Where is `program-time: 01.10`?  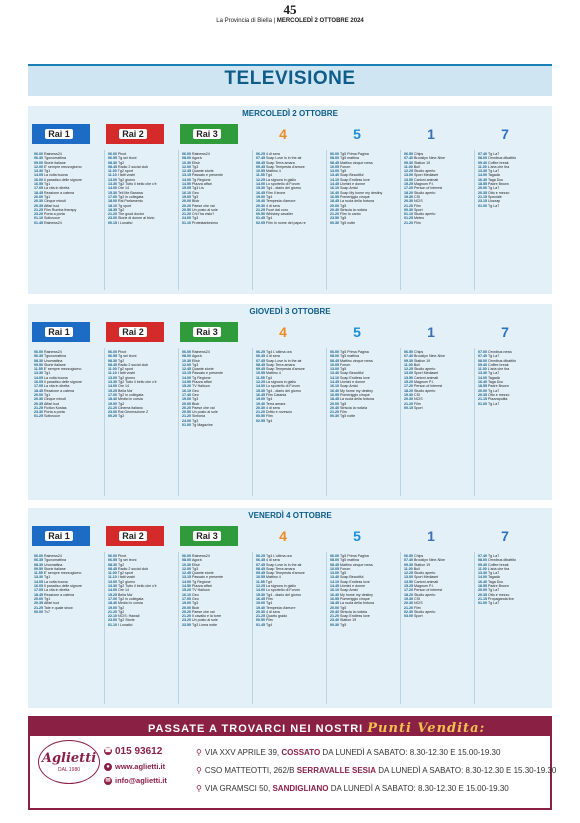
program-time: 01.10 is located at coordinates (186, 222).